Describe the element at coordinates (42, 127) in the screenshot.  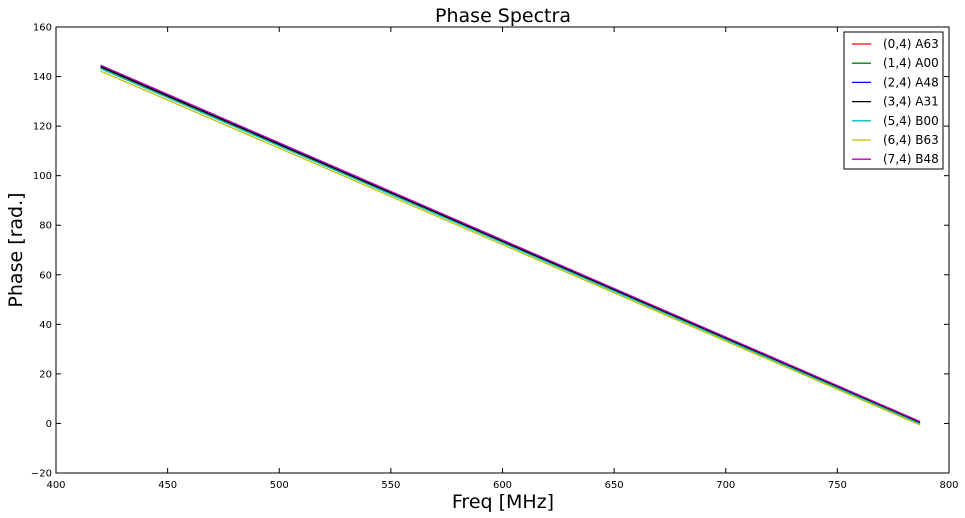
I see `y-tick-label: 120` at that location.